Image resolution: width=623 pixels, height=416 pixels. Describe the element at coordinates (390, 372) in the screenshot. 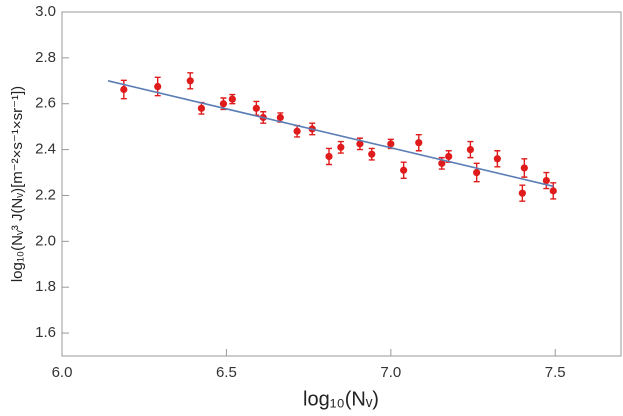

I see `x-tick-label: 7.0` at that location.